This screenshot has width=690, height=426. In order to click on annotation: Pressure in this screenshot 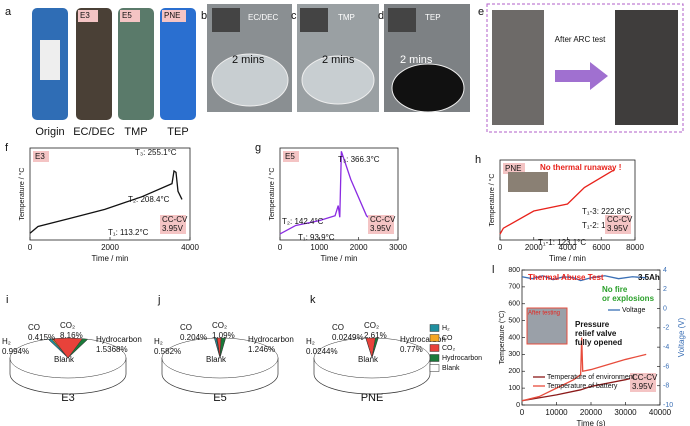, I will do `click(592, 324)`.